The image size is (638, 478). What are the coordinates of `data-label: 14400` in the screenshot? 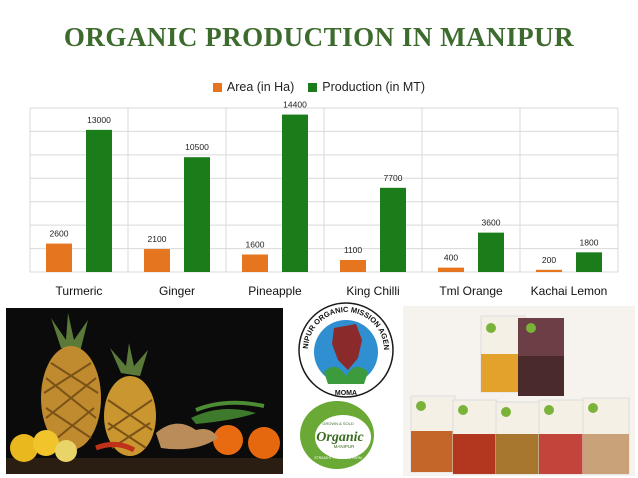 It's located at (295, 105).